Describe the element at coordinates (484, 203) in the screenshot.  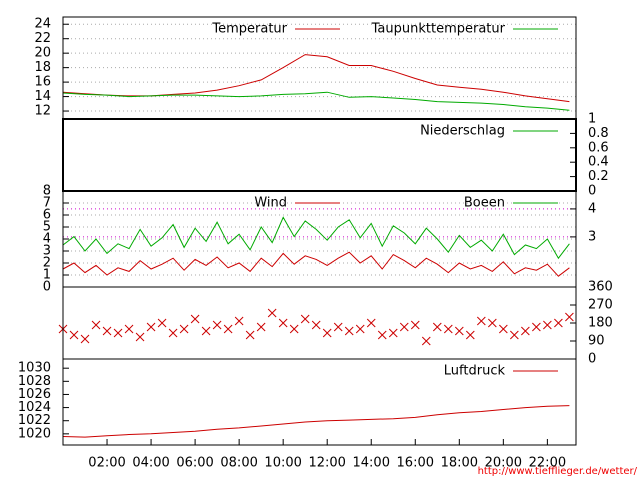
I see `legend-label: Boeen` at that location.